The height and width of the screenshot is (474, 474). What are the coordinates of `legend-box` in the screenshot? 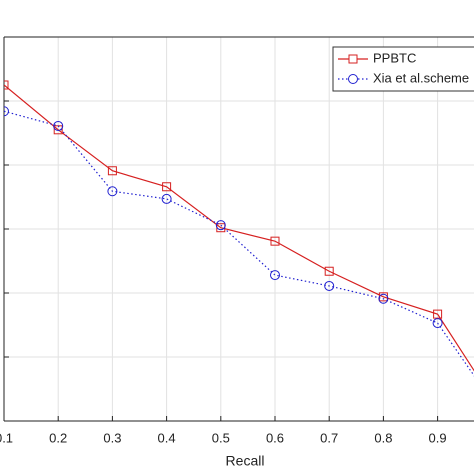 It's located at (403, 69).